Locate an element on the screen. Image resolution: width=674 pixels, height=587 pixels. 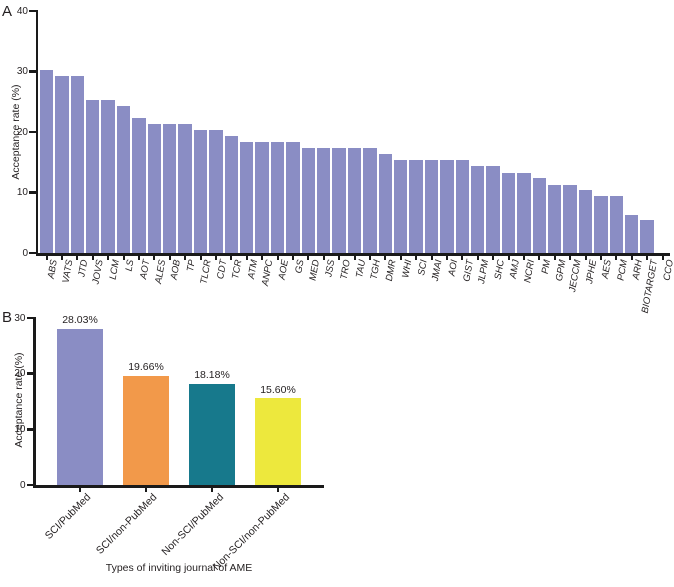
panel-b-label: B is located at coordinates (7, 317).